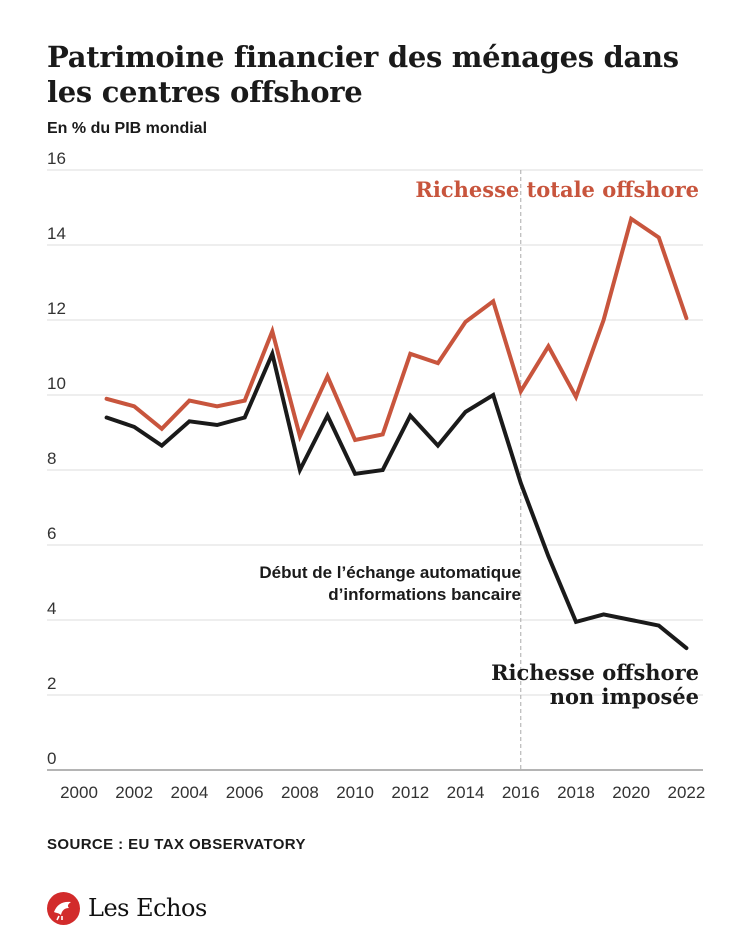 The width and height of the screenshot is (750, 938). What do you see at coordinates (51, 458) in the screenshot?
I see `y-tick-label: 8` at bounding box center [51, 458].